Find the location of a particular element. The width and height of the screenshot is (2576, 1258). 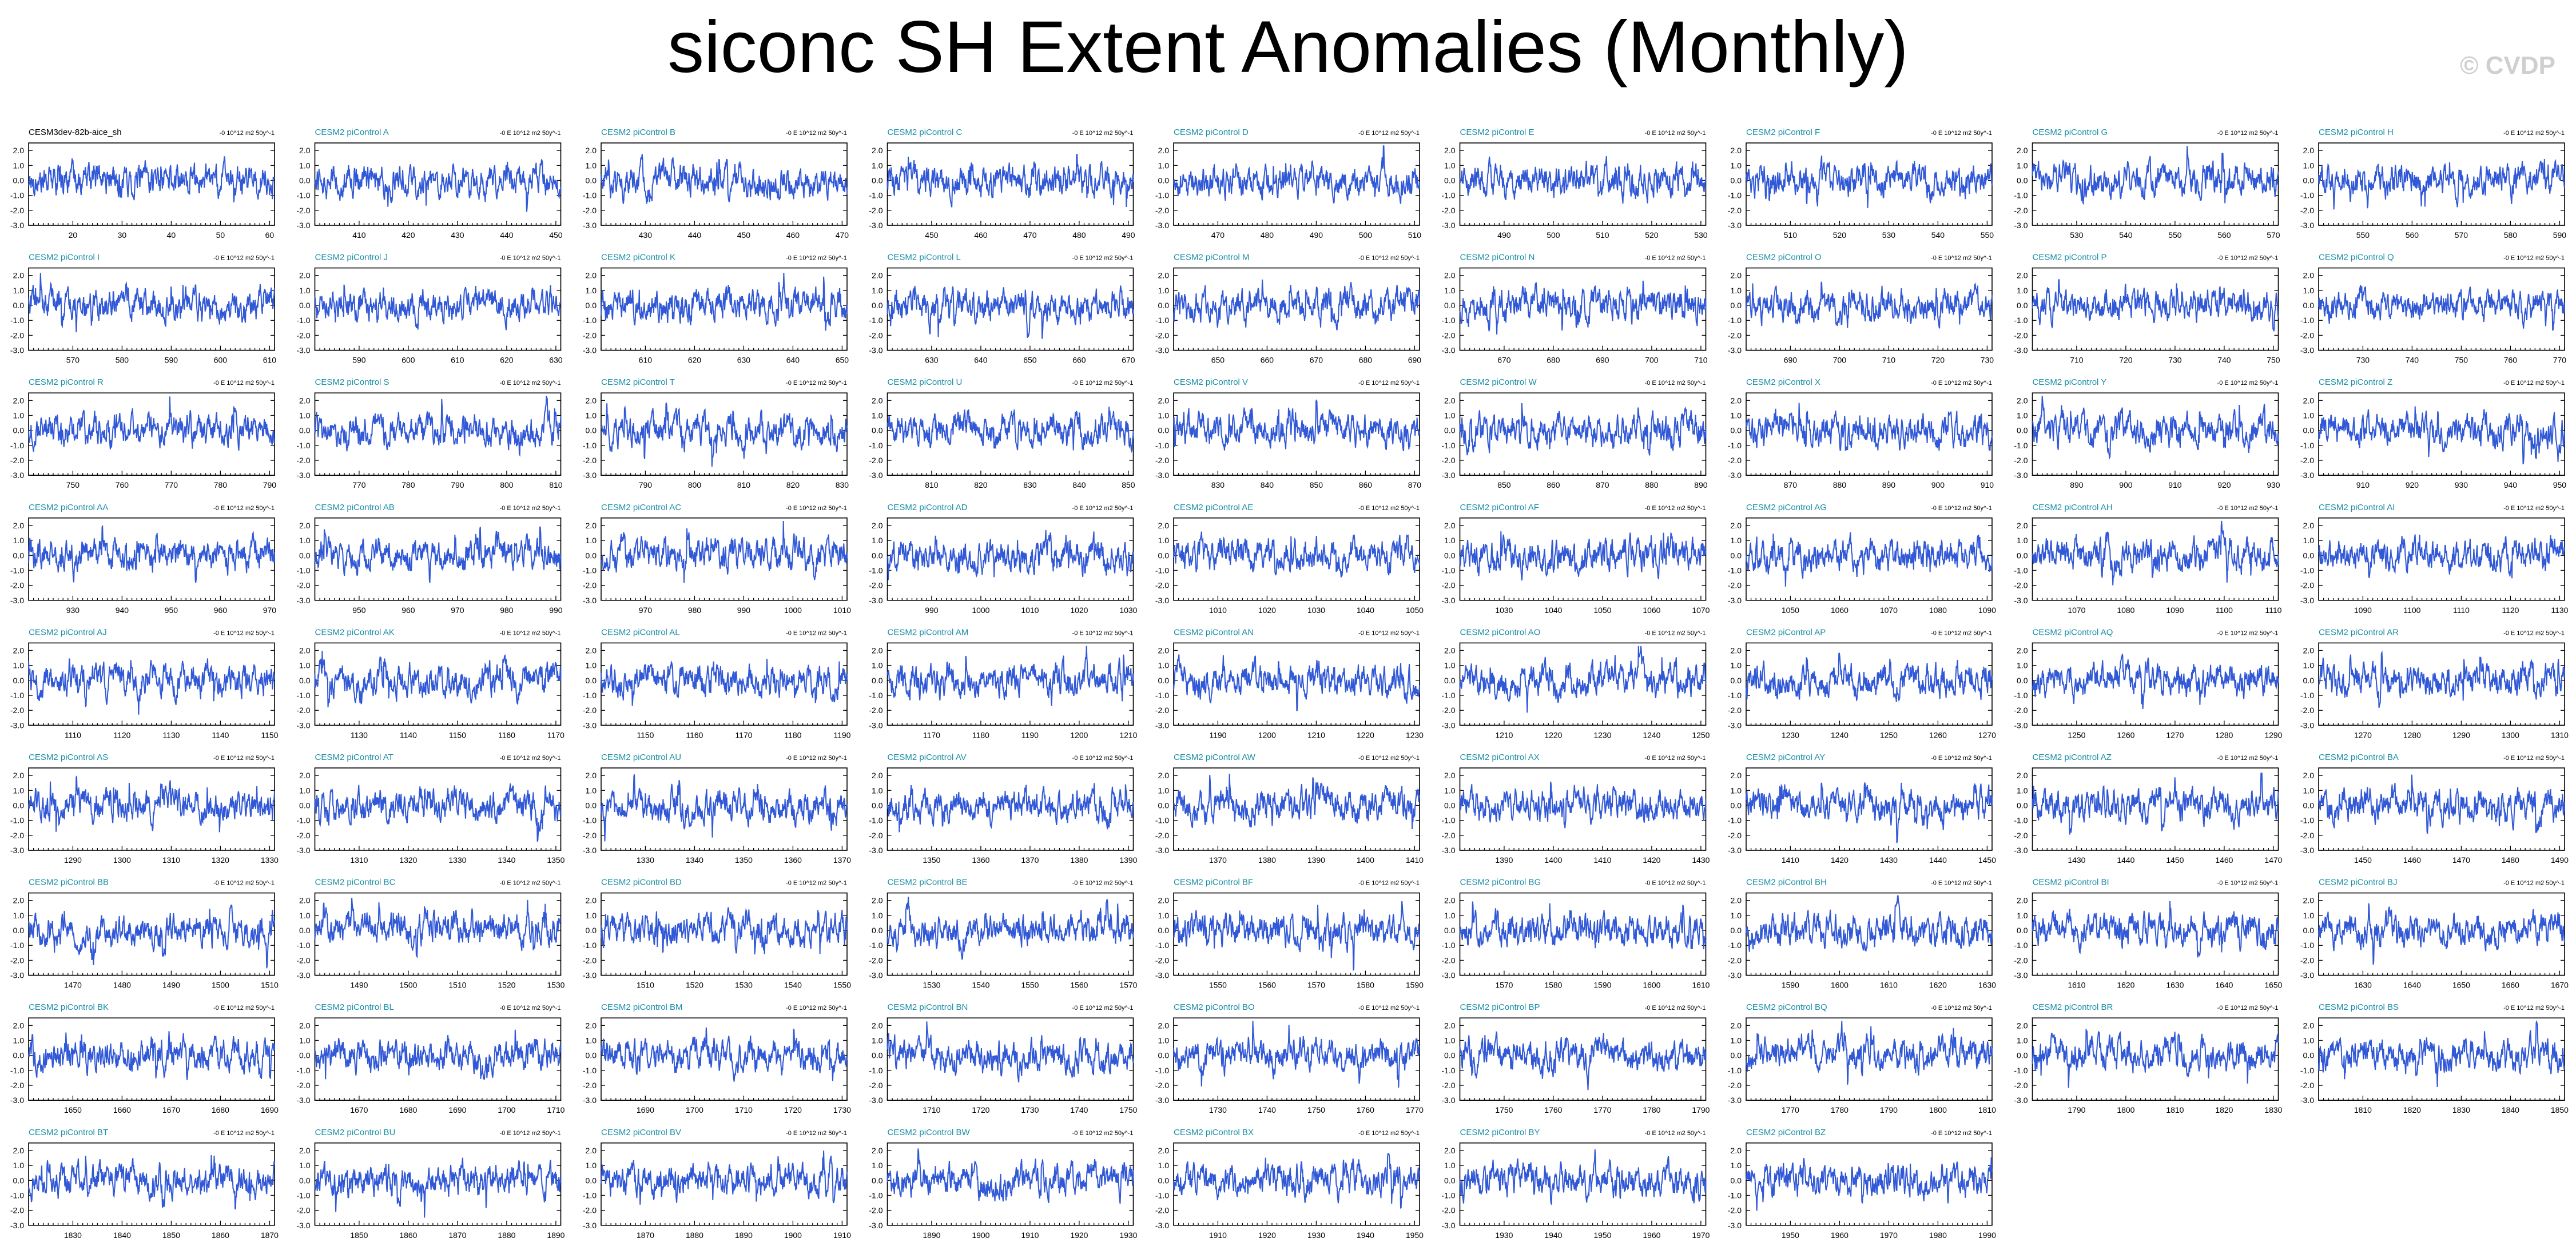

panel-title: CESM2 piControl AE is located at coordinates (1213, 507).